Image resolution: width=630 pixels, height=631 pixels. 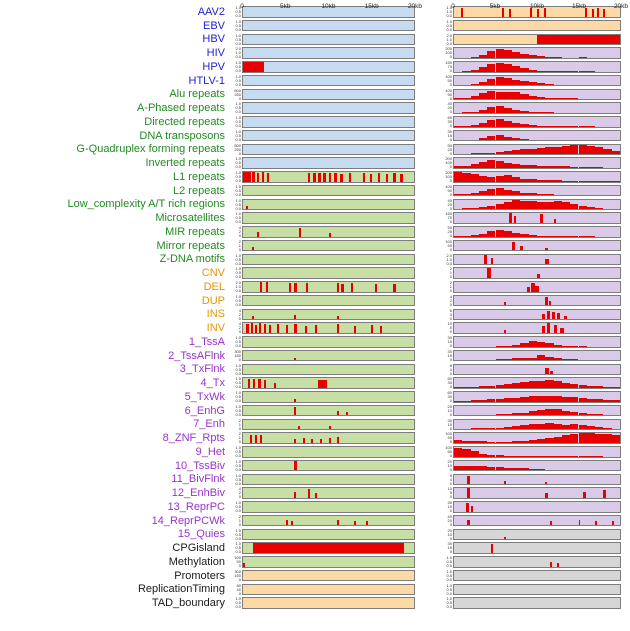 What do you see at coordinates (114, 53) in the screenshot?
I see `track-label: HIV` at bounding box center [114, 53].